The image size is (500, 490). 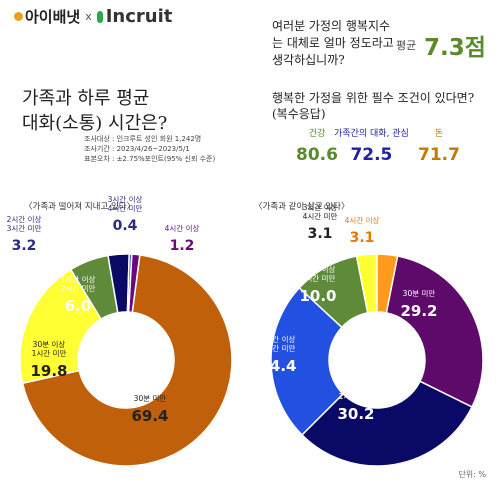 I want to click on survey-error: 표본오차 : ±2.75%포인트(95% 신뢰 수준), so click(x=150, y=159).